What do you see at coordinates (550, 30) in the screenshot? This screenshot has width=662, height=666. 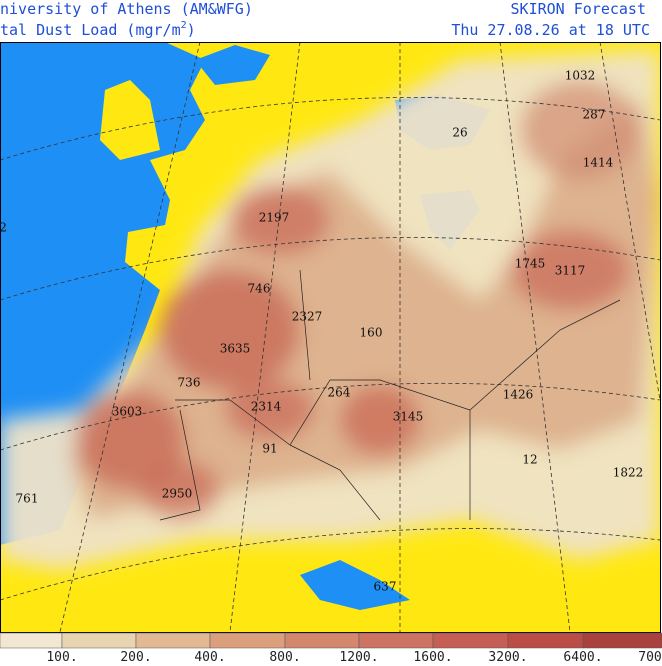 I see `header-line: Thu 27.08.26 at 18 UTC` at bounding box center [550, 30].